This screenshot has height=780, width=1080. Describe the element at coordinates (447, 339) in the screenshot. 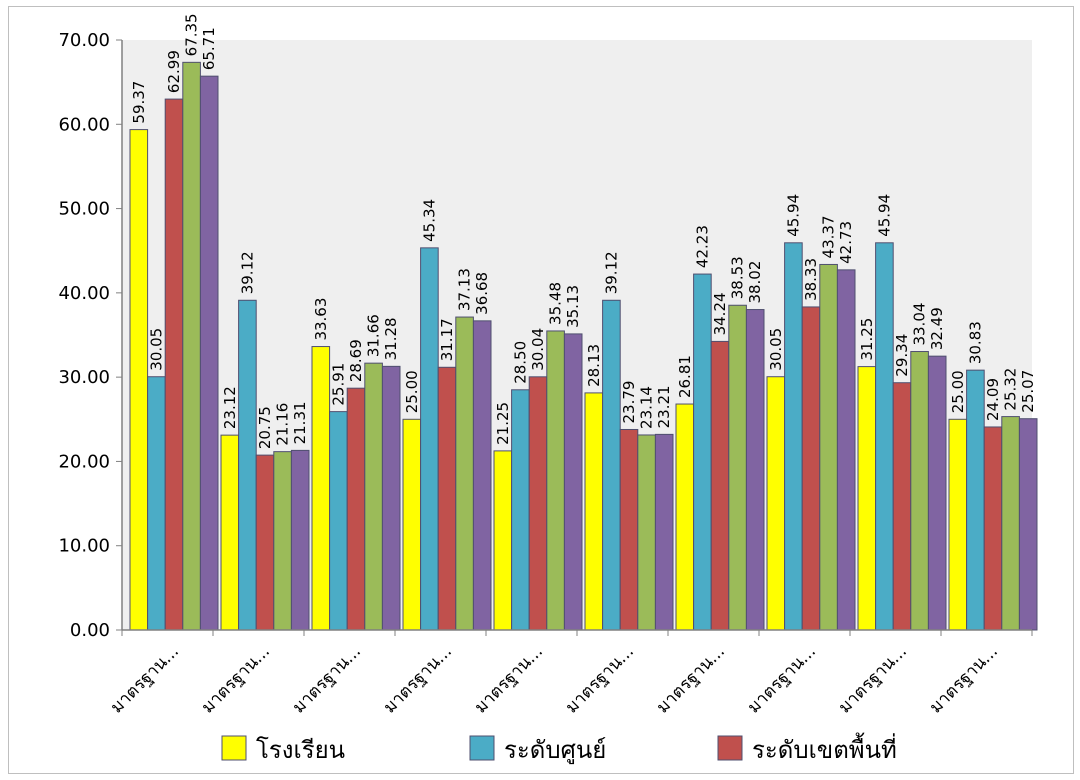

I see `data-label: 31.17` at that location.